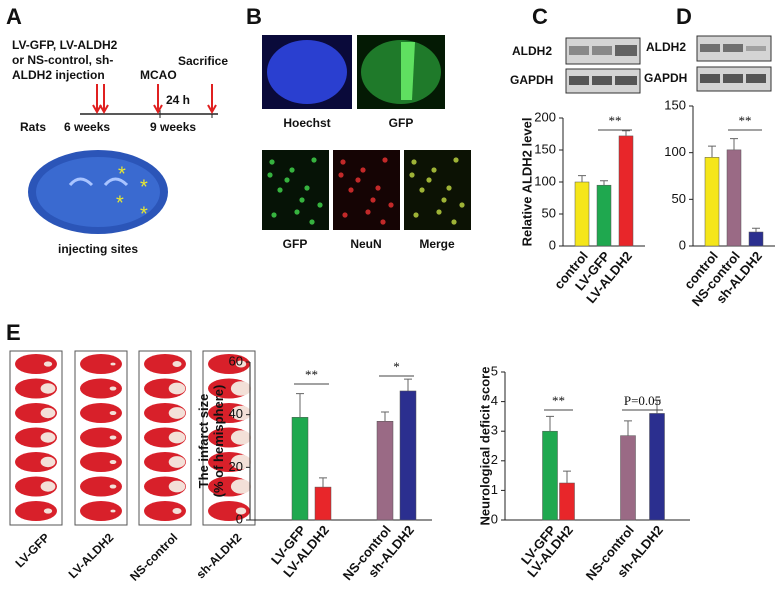 This screenshot has width=781, height=589. Describe the element at coordinates (65, 45) in the screenshot. I see `protocol-text: LV-GFP, LV-ALDH2` at that location.